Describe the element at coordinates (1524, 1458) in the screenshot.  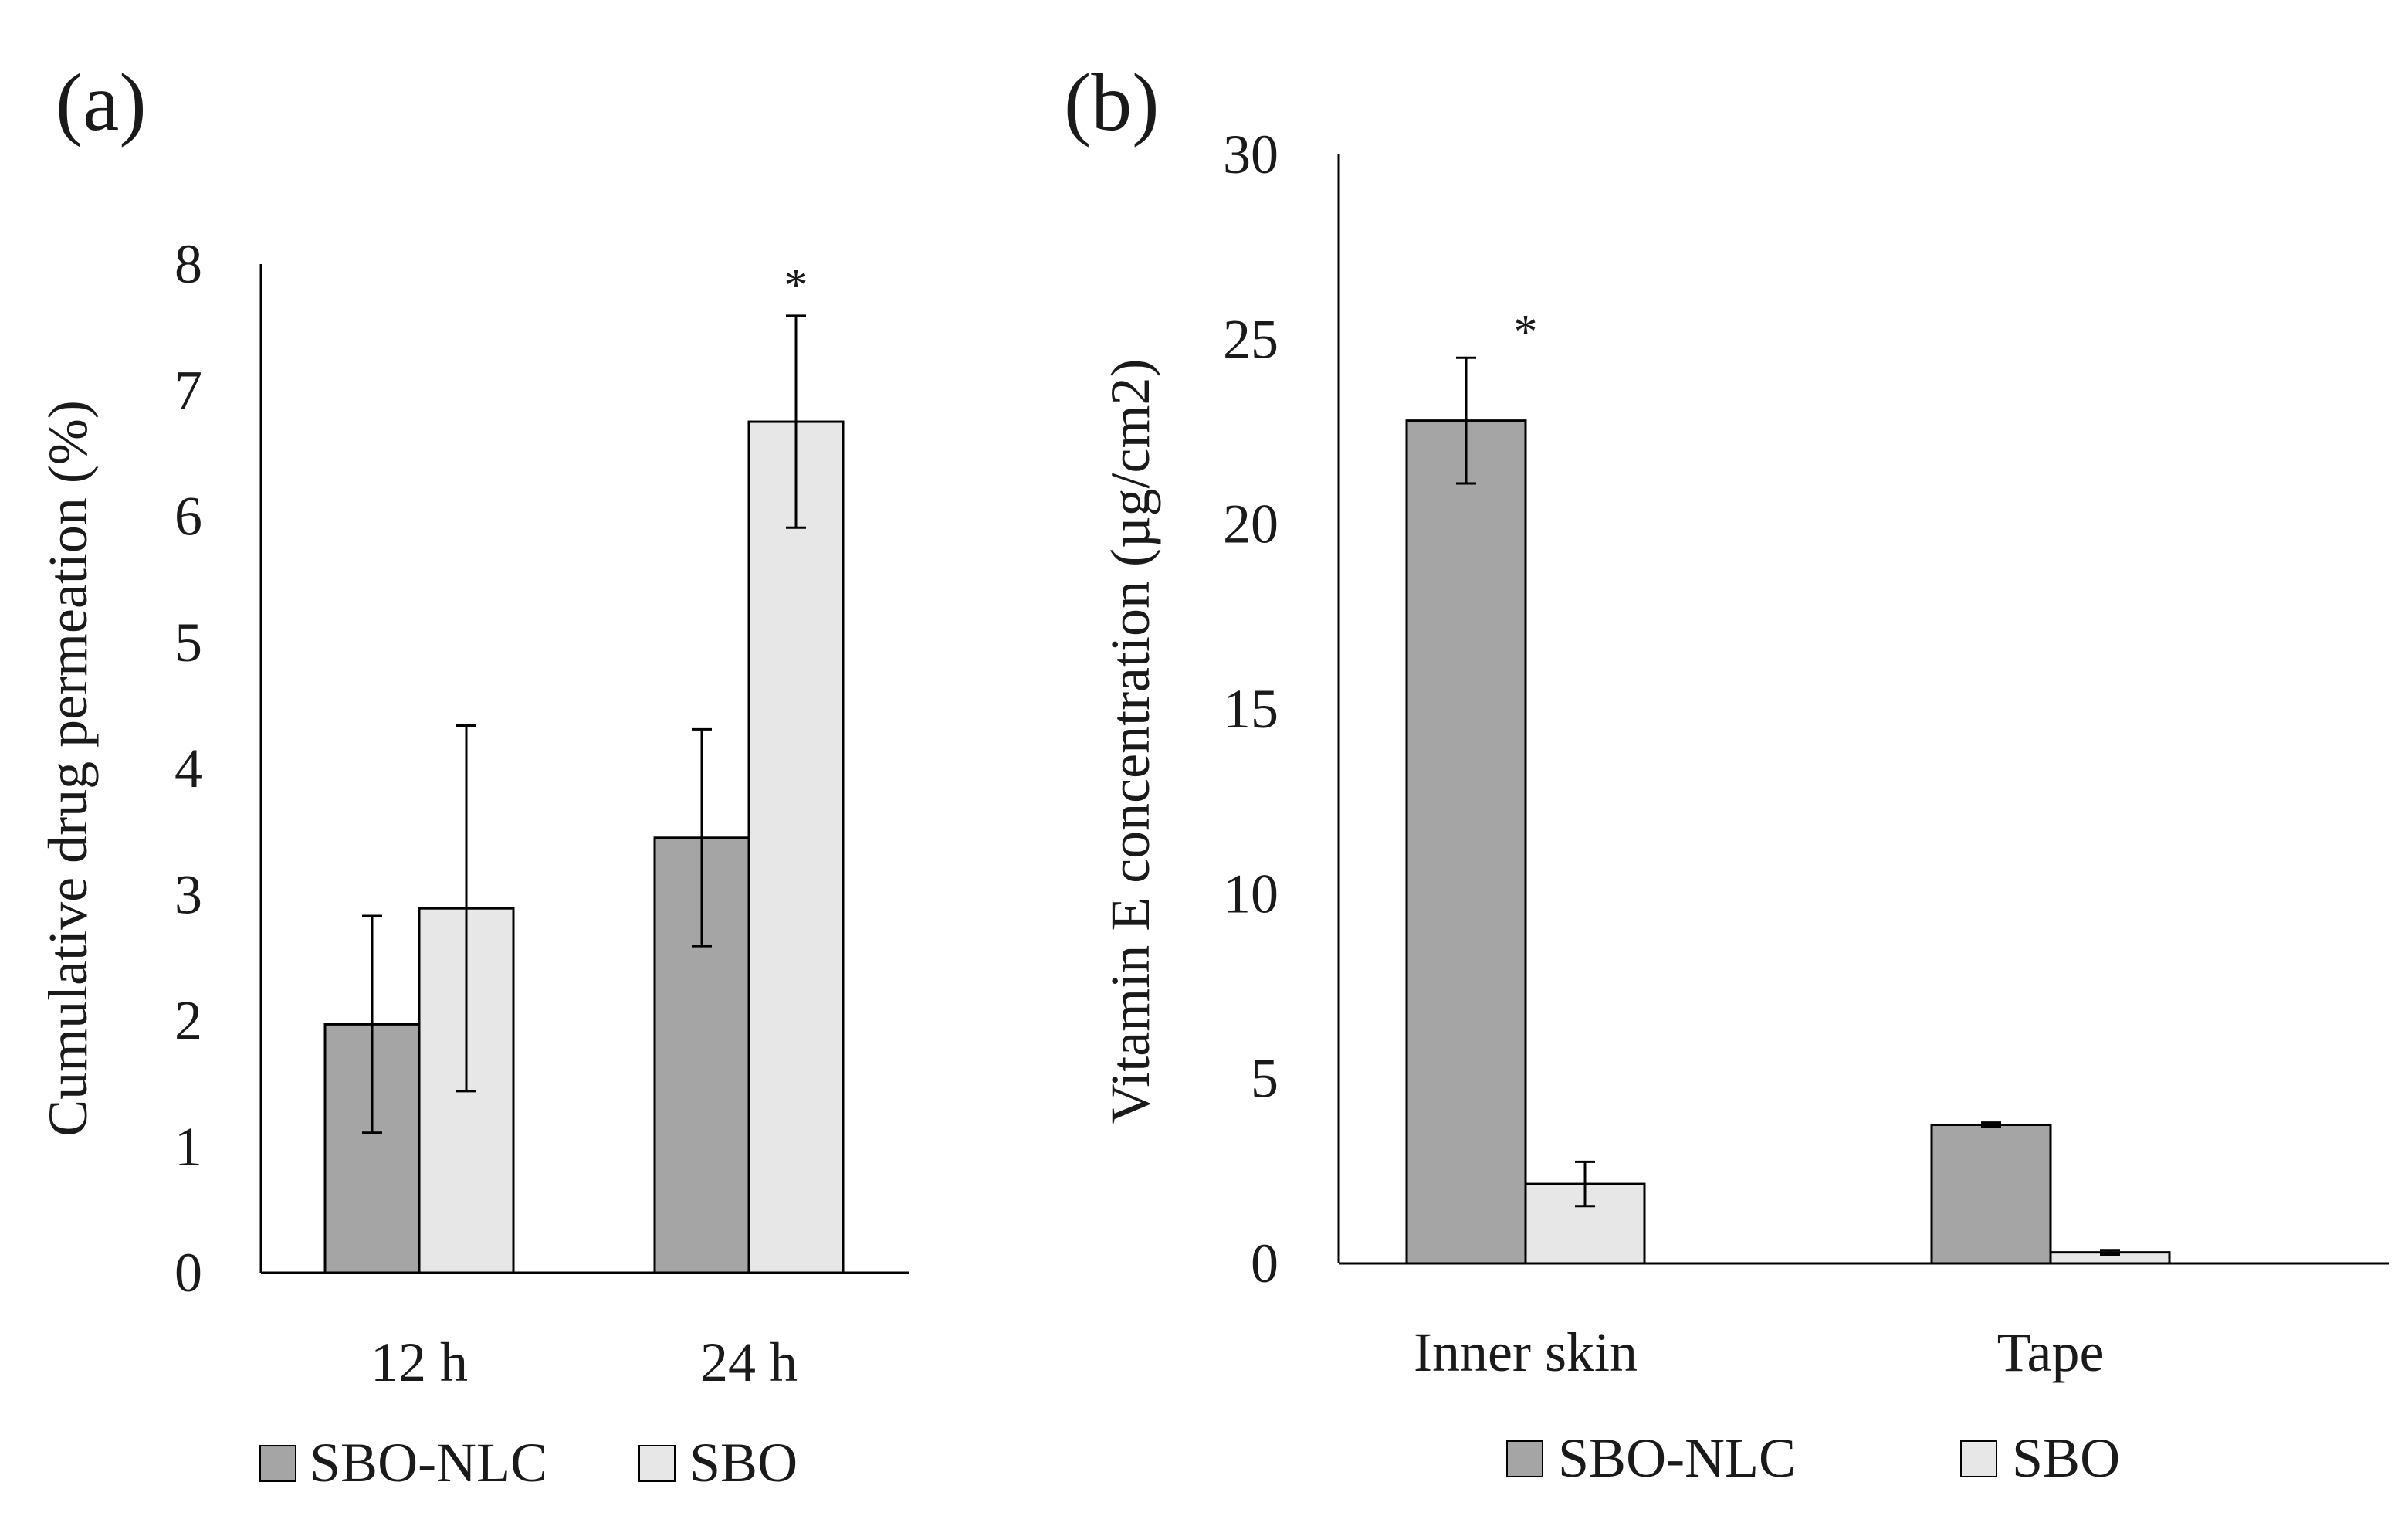
I see `panel-b-legend-swatch-sbo-nlc` at that location.